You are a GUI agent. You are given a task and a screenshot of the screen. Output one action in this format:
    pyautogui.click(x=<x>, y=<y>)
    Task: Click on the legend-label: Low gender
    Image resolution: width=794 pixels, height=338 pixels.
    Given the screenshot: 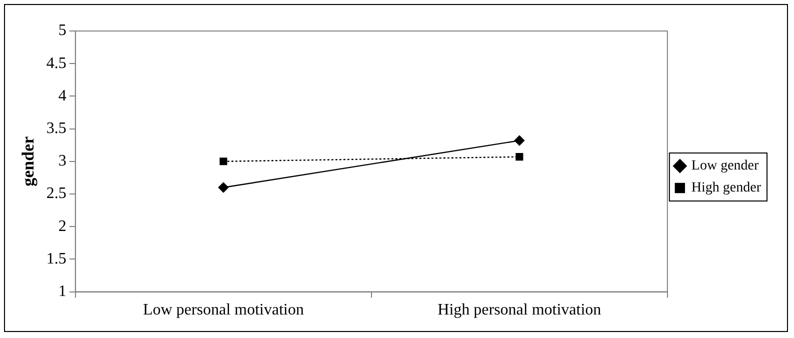 What is the action you would take?
    pyautogui.click(x=725, y=166)
    